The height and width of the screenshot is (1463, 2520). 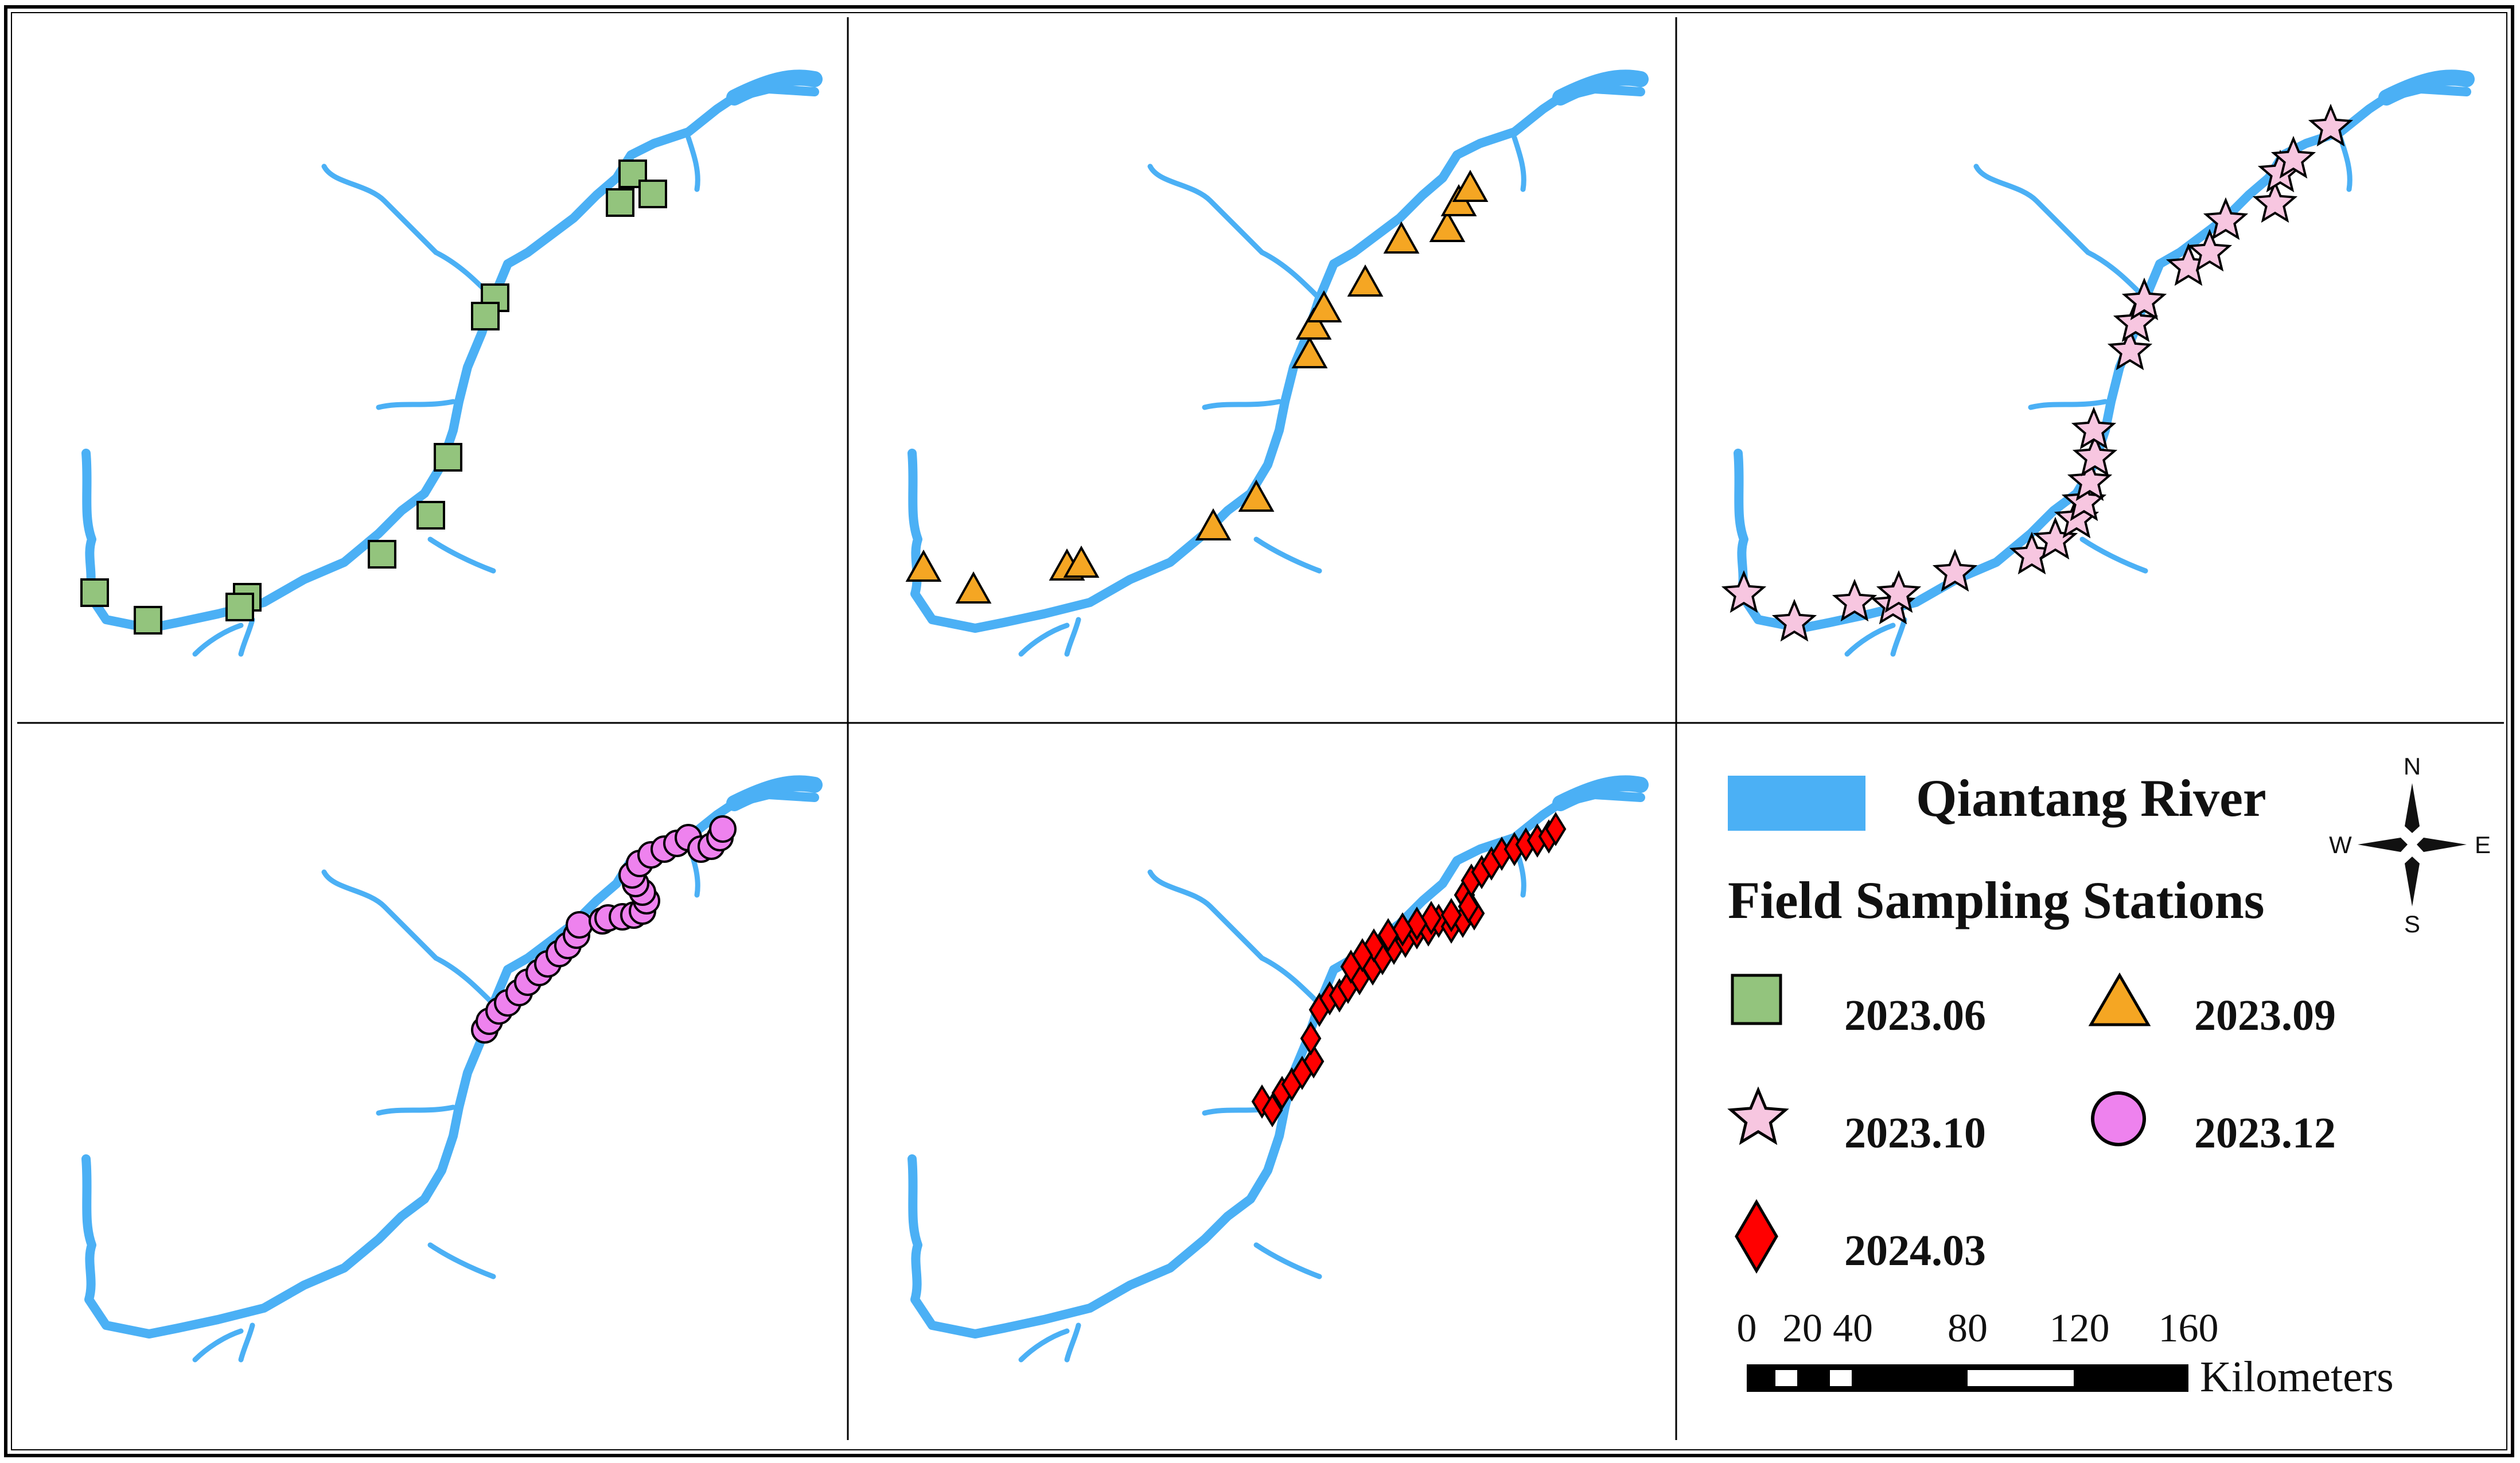 I want to click on legend-star-symbol, so click(x=1758, y=1115).